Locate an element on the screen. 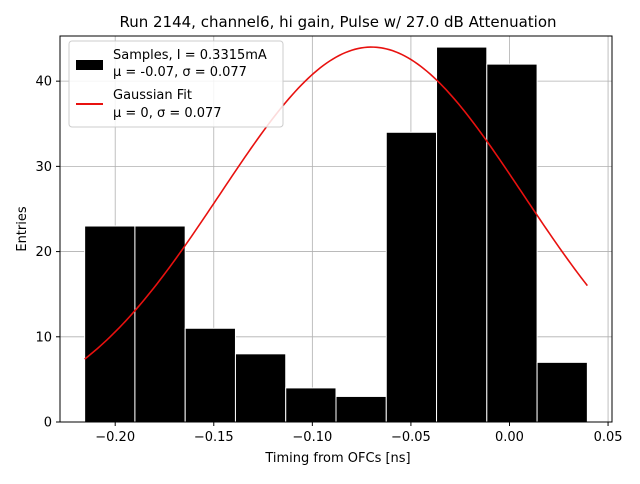 The height and width of the screenshot is (484, 640). legend-samples-swatch is located at coordinates (89, 65).